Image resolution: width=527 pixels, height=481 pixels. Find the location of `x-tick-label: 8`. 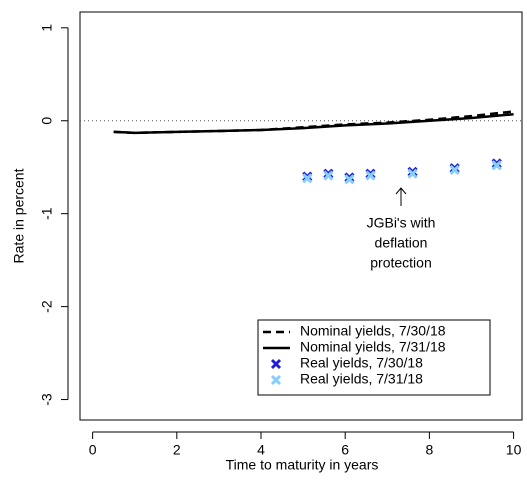

x-tick-label: 8 is located at coordinates (429, 450).